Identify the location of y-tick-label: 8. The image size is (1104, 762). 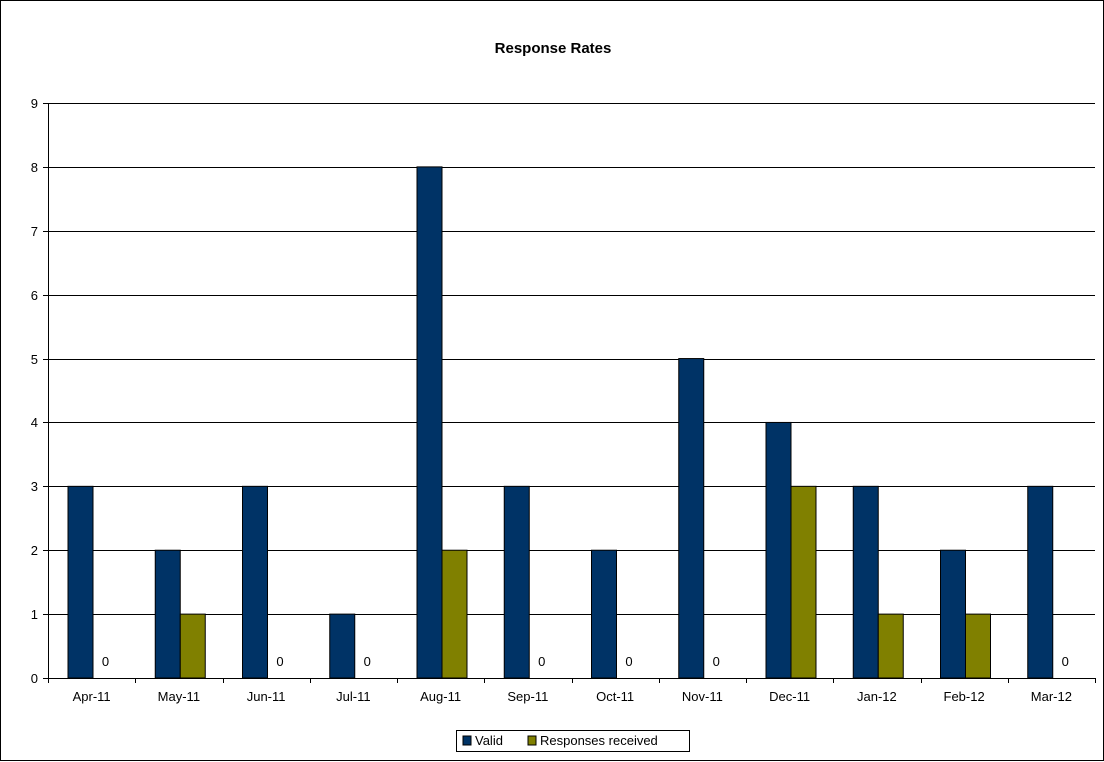
(34, 167).